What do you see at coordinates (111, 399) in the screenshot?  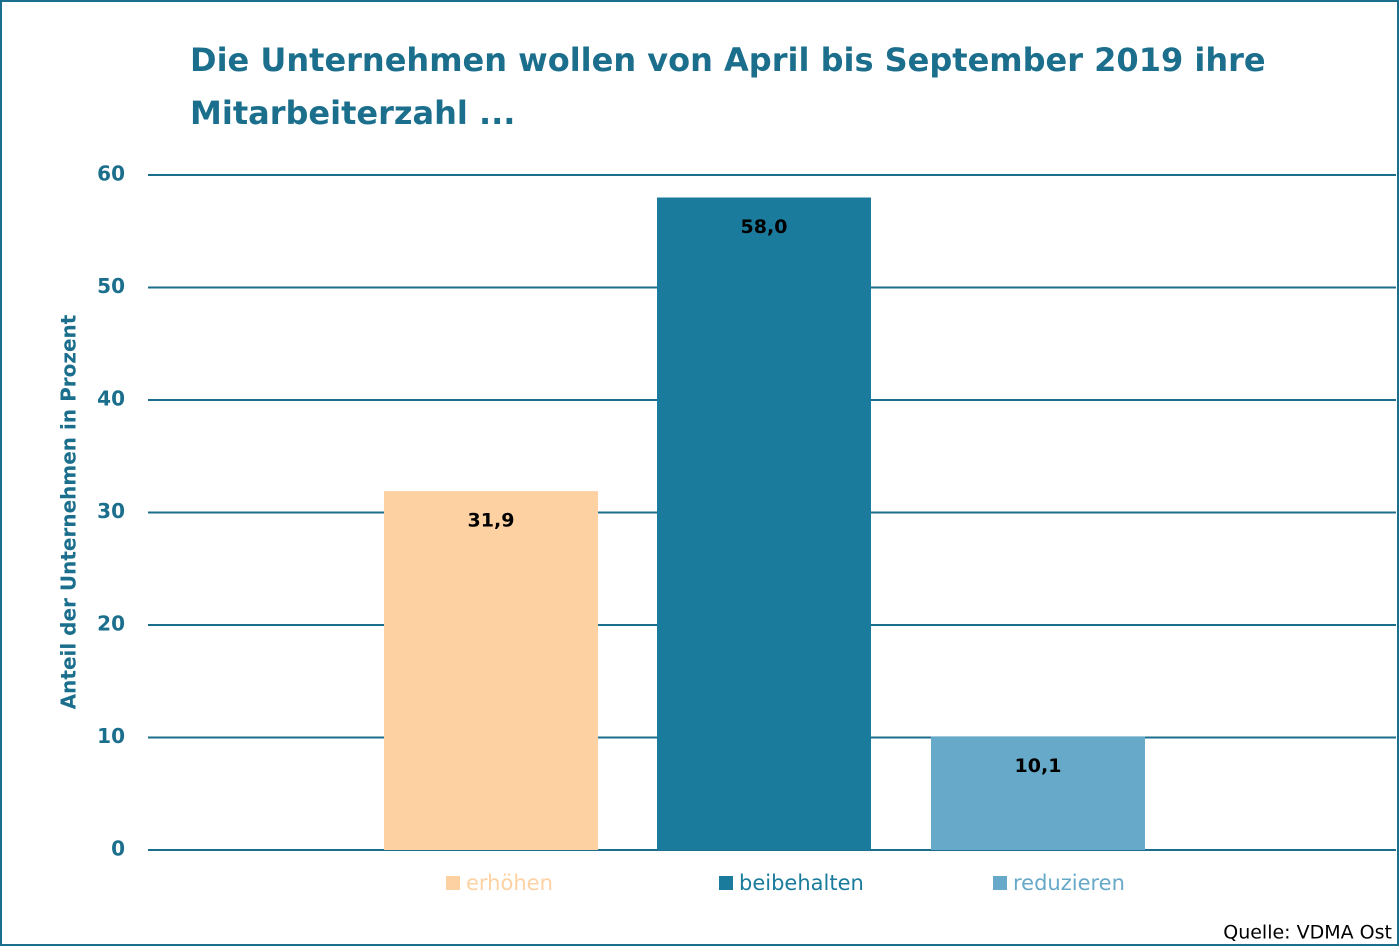 I see `y-tick-label: 40` at bounding box center [111, 399].